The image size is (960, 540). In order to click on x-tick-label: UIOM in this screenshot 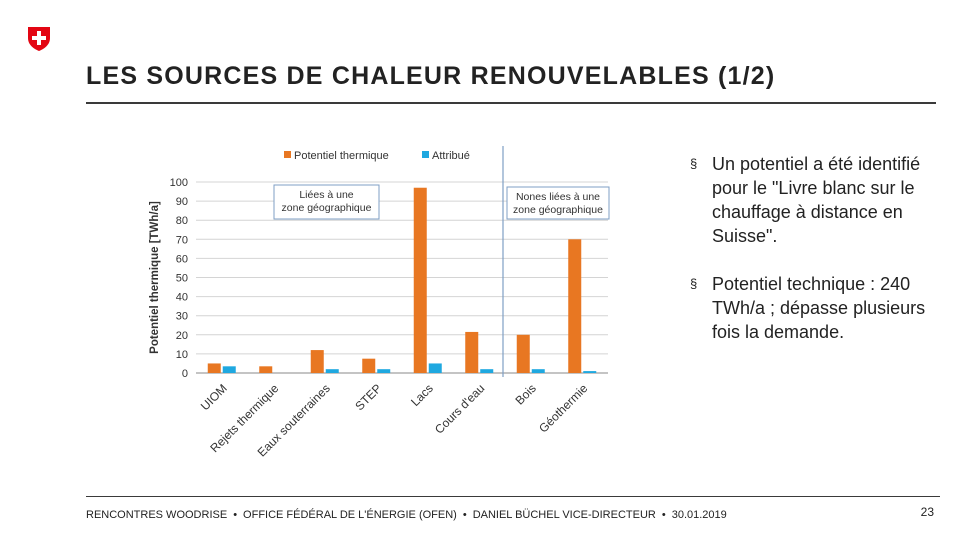, I will do `click(214, 397)`.